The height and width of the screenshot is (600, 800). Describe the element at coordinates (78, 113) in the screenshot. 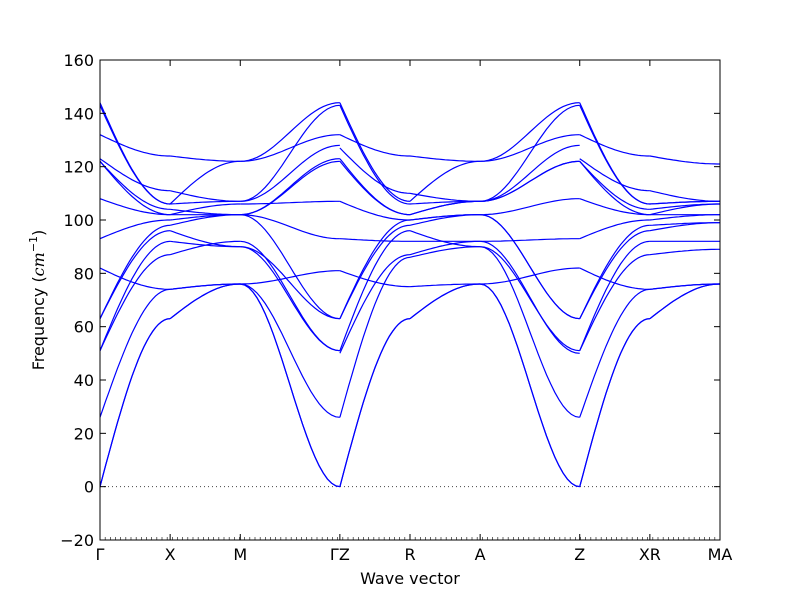

I see `y-tick-label: 140` at that location.